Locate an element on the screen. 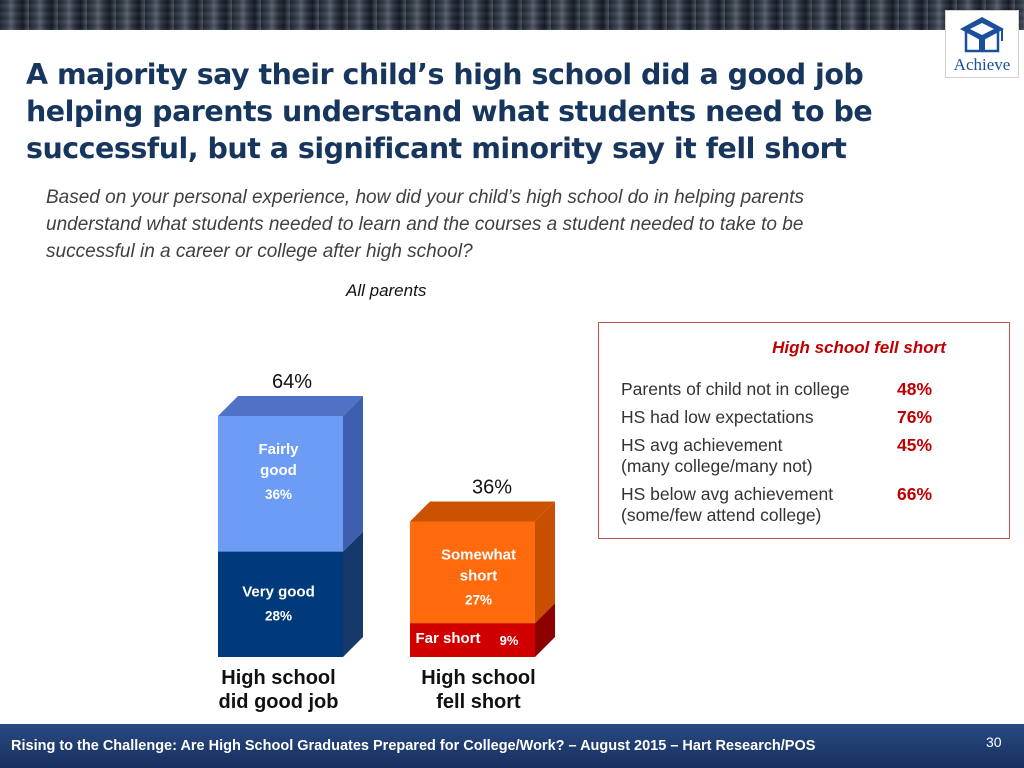  bar-total-label: 36% is located at coordinates (492, 487).